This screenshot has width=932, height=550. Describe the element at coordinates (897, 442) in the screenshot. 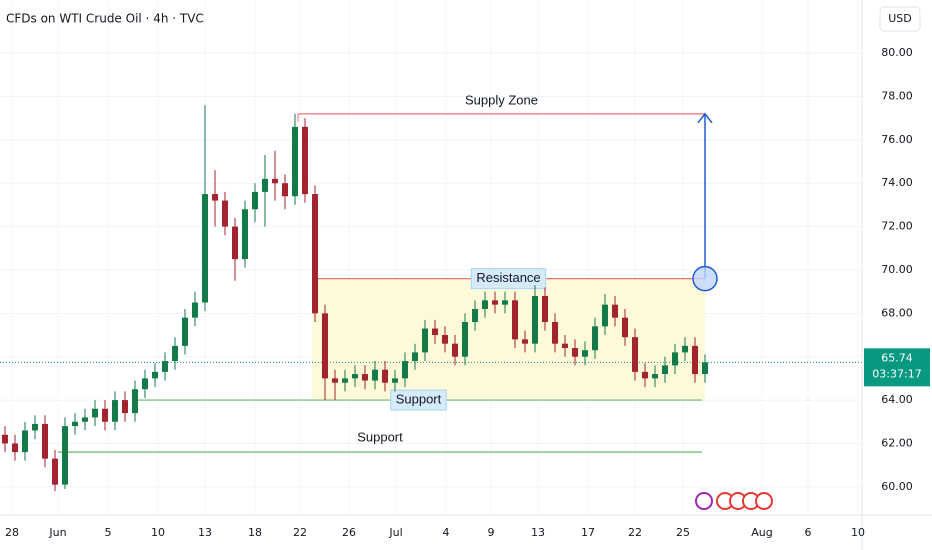

I see `y-tick-label: 62.00` at that location.